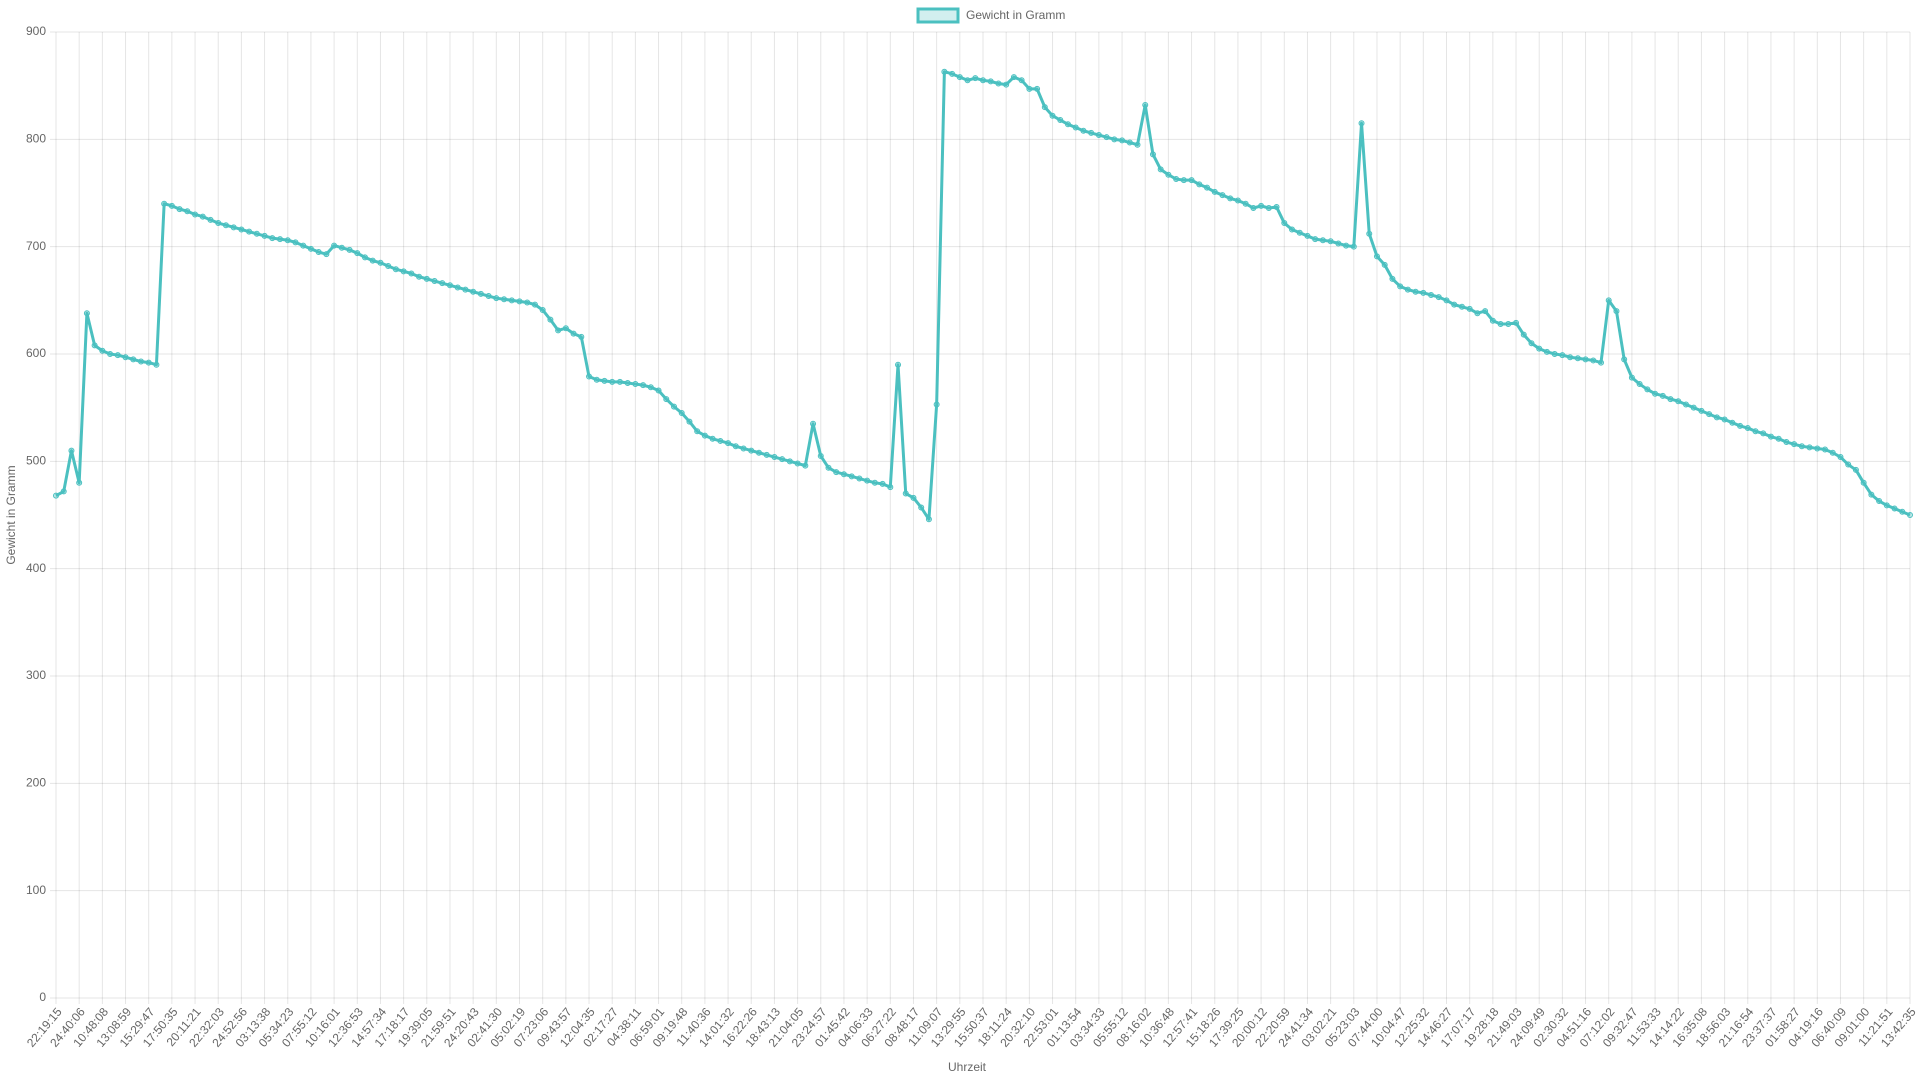 The width and height of the screenshot is (1920, 1080). What do you see at coordinates (967, 1067) in the screenshot?
I see `x-axis-title: Uhrzeit` at bounding box center [967, 1067].